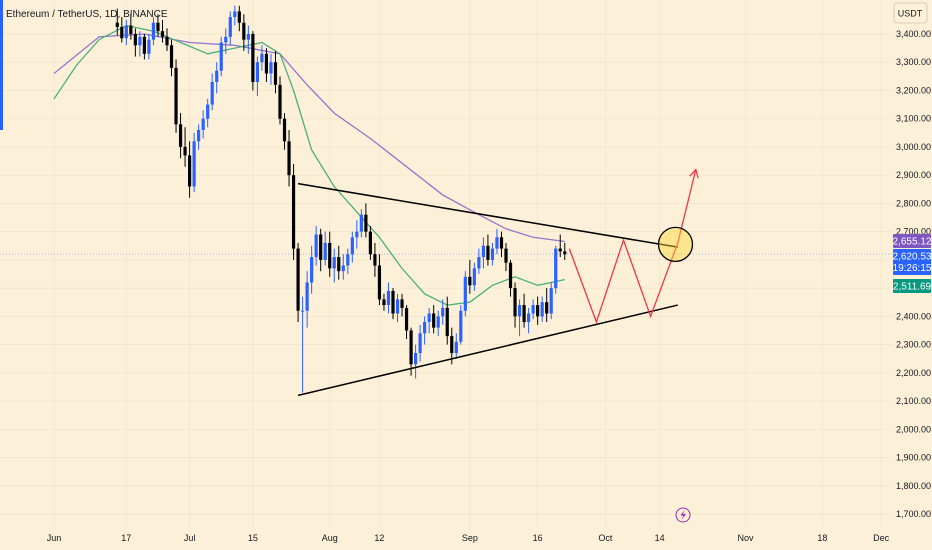 Image resolution: width=932 pixels, height=550 pixels. What do you see at coordinates (913, 62) in the screenshot?
I see `price-tick-label: 3,300.00` at bounding box center [913, 62].